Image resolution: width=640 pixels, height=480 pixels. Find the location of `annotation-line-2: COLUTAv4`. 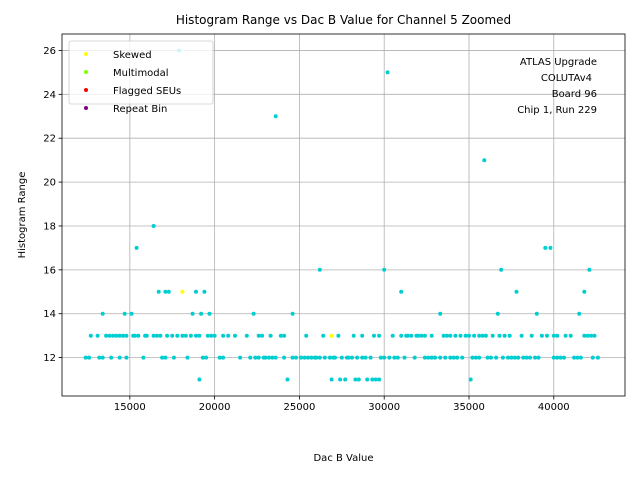

annotation-line-2: COLUTAv4 is located at coordinates (566, 78).